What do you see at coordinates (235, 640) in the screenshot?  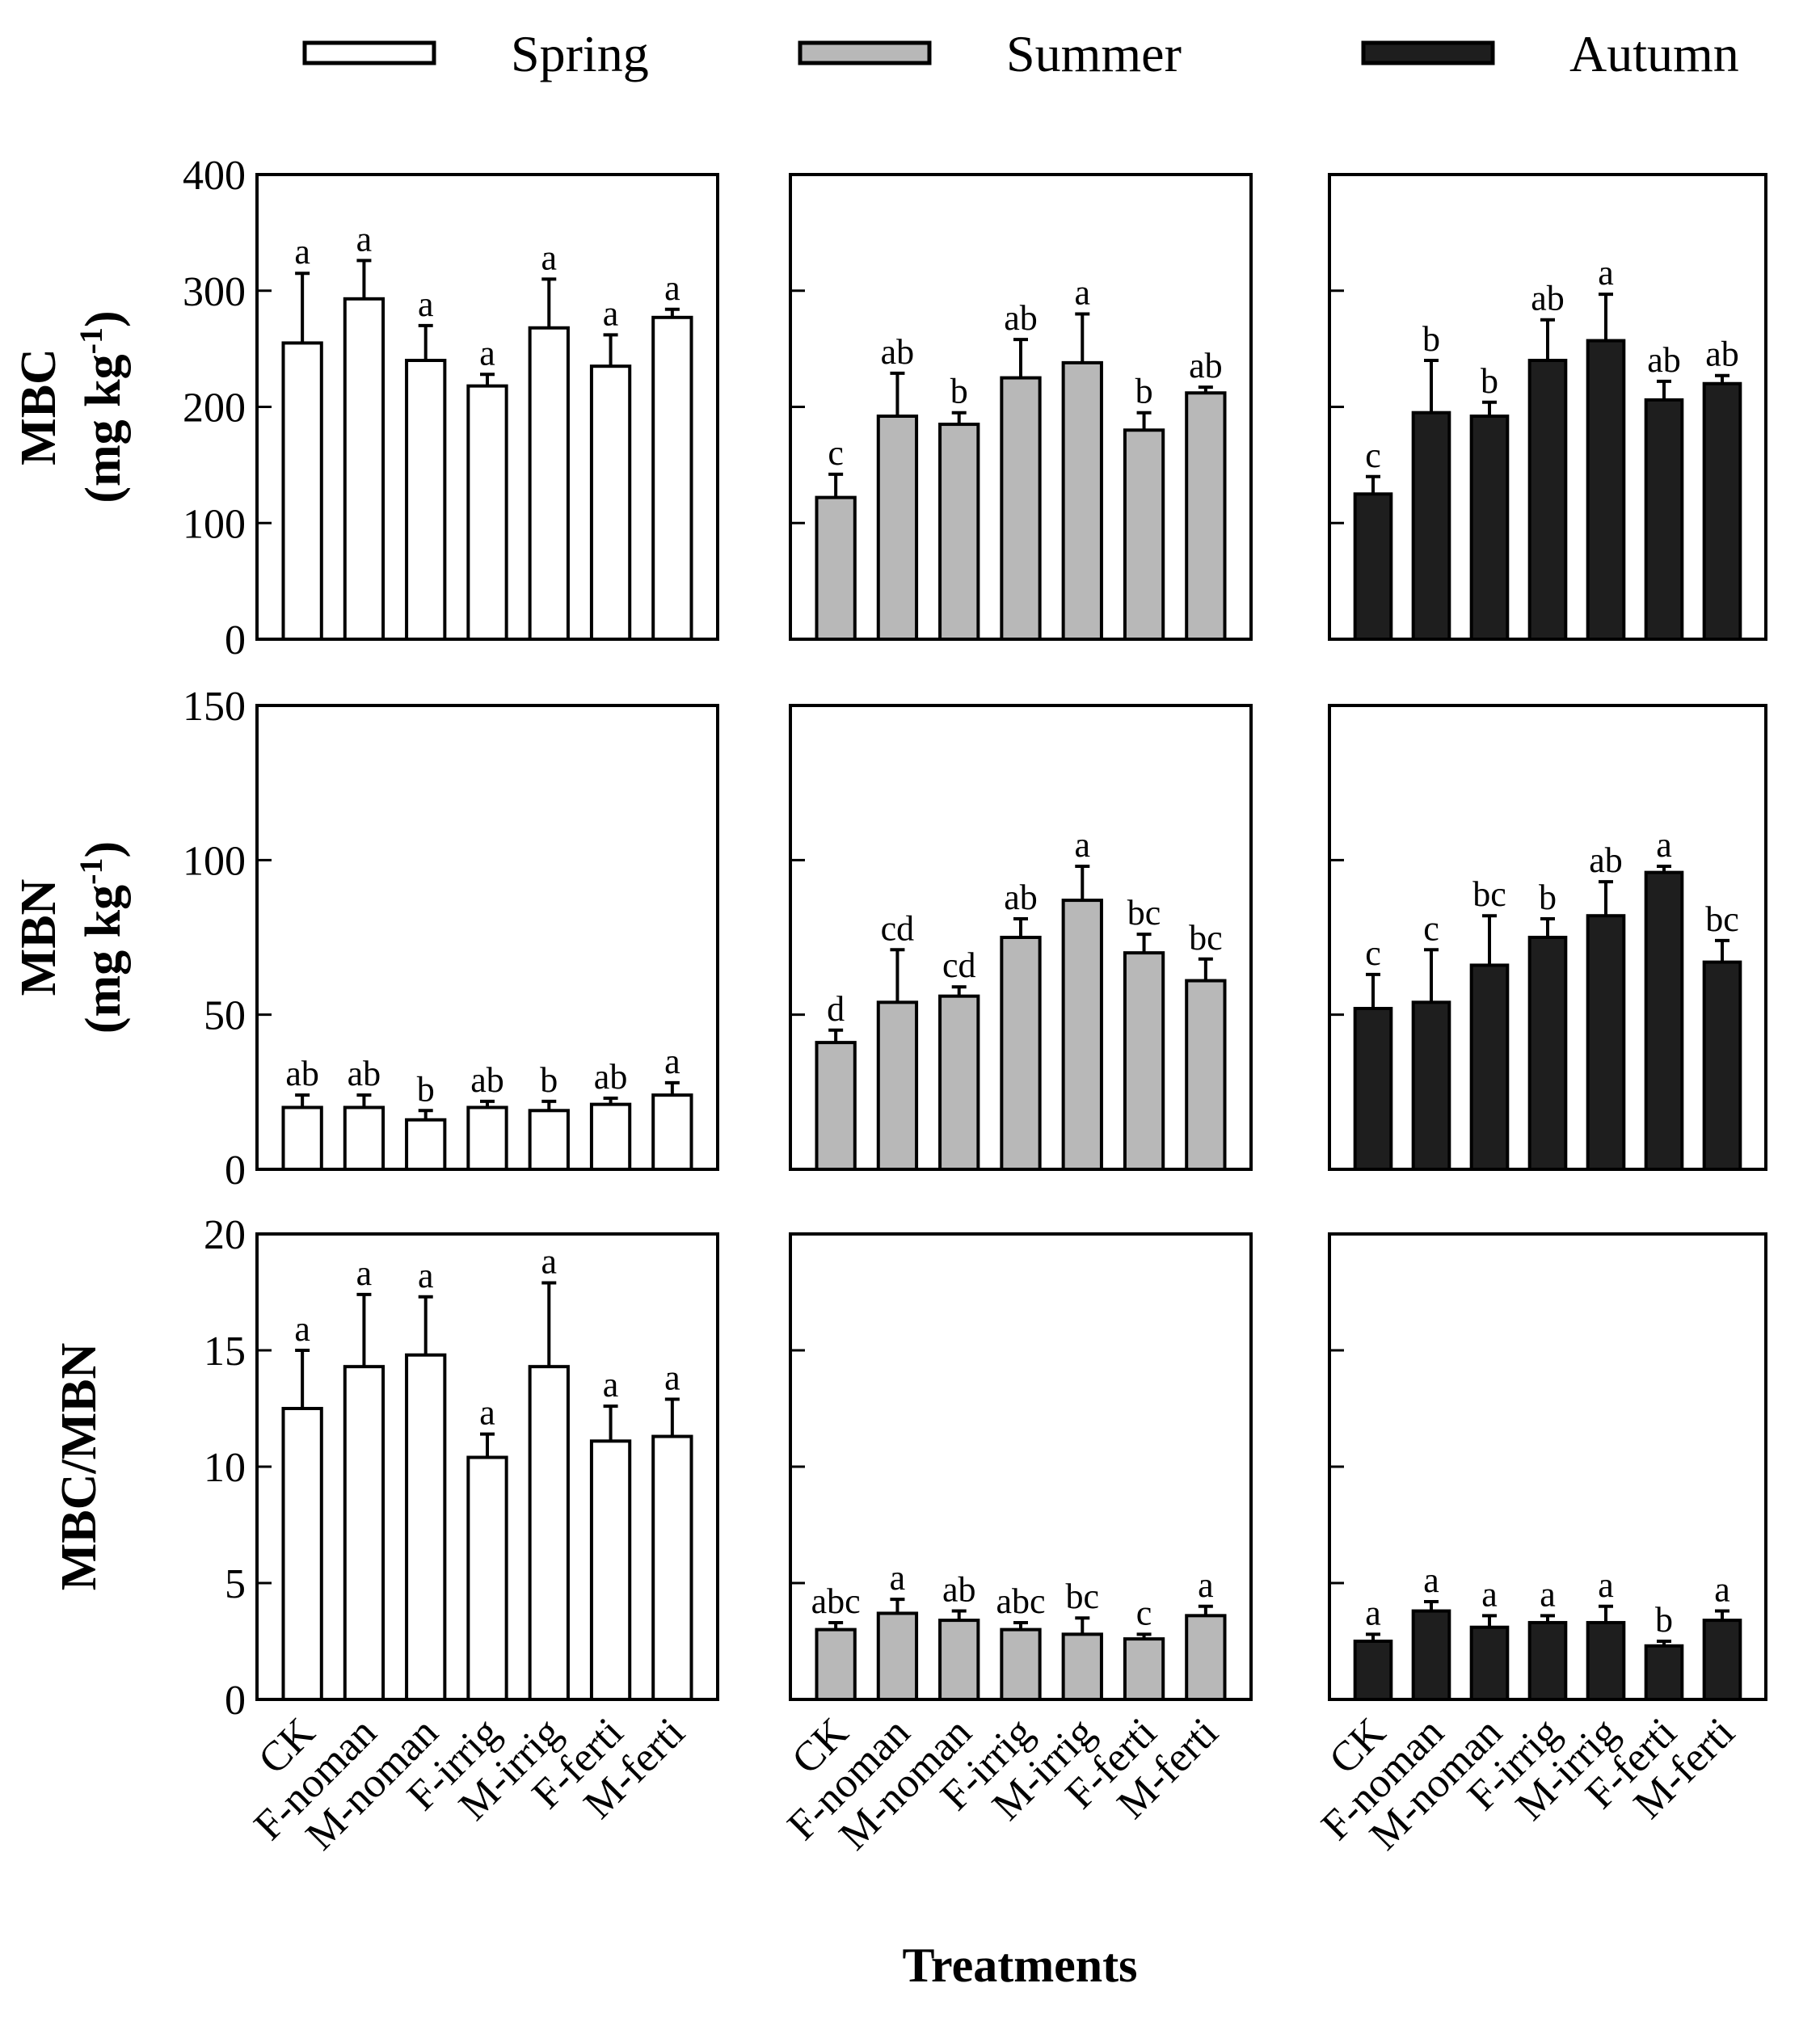 I see `y-tick-label: 0` at bounding box center [235, 640].